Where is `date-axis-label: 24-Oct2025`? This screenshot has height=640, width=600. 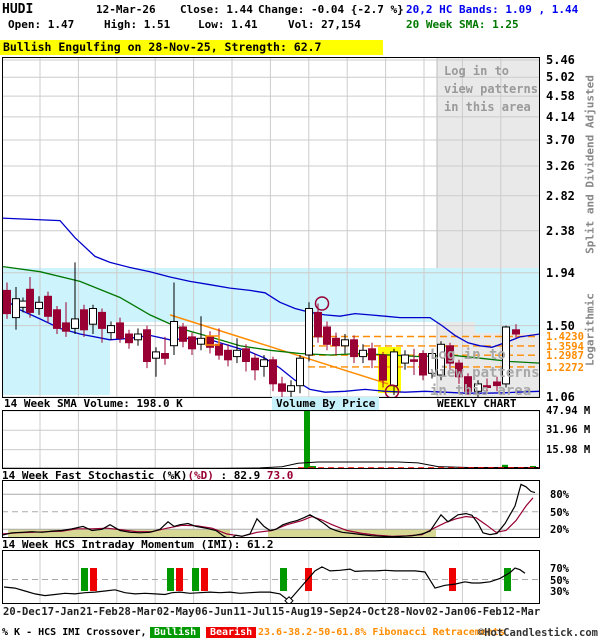 date-axis-label: 24-Oct2025 is located at coordinates (367, 612).